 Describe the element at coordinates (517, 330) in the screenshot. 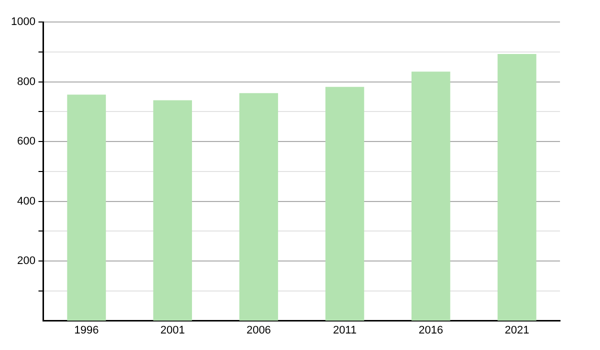

I see `x-tick-label: 2021` at that location.